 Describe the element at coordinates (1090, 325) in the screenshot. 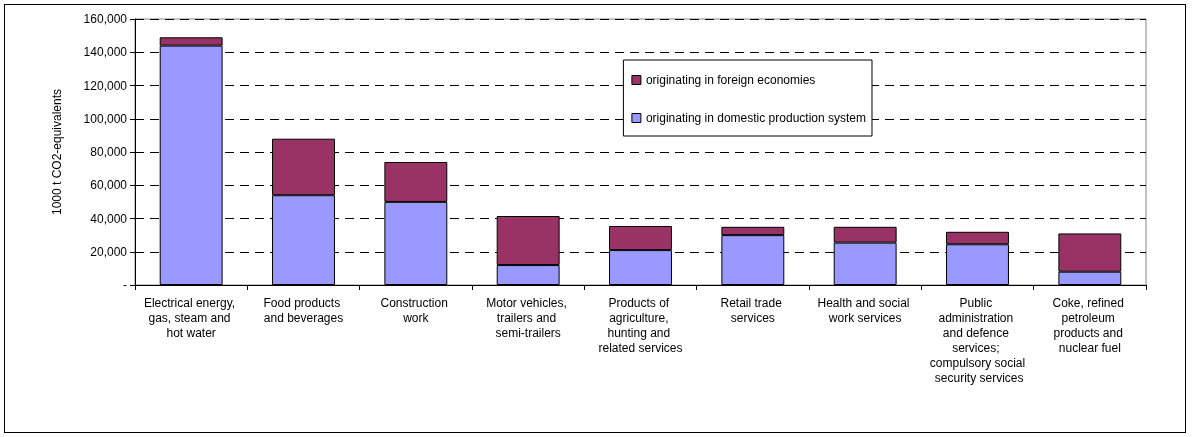

I see `x-tick-label: Coke, refined petroleum products and nuclear fuel` at that location.